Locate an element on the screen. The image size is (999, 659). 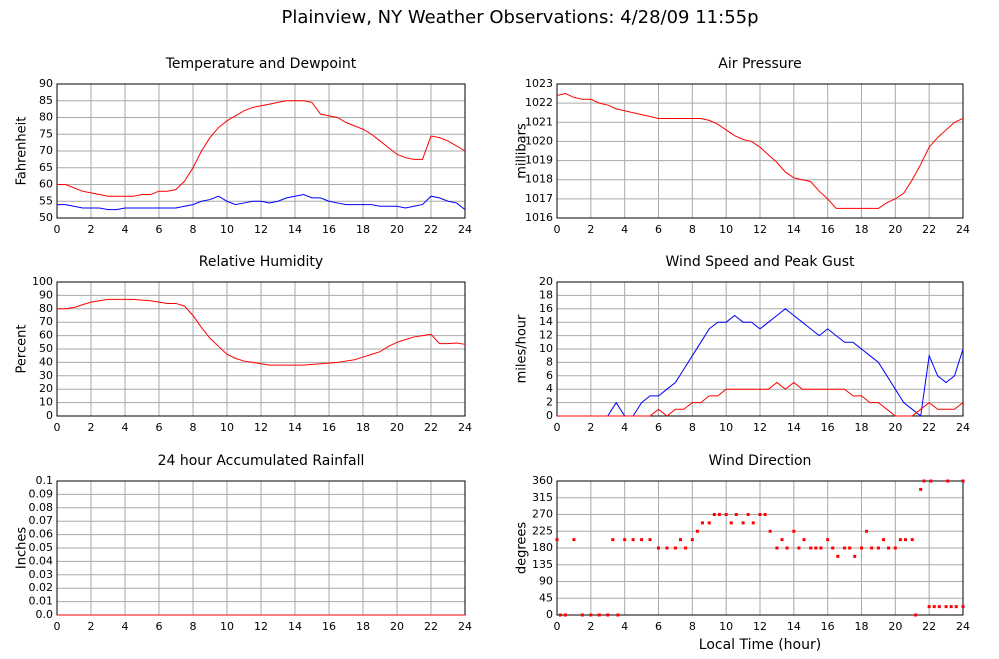
y-tick-label: 50 is located at coordinates (46, 217).